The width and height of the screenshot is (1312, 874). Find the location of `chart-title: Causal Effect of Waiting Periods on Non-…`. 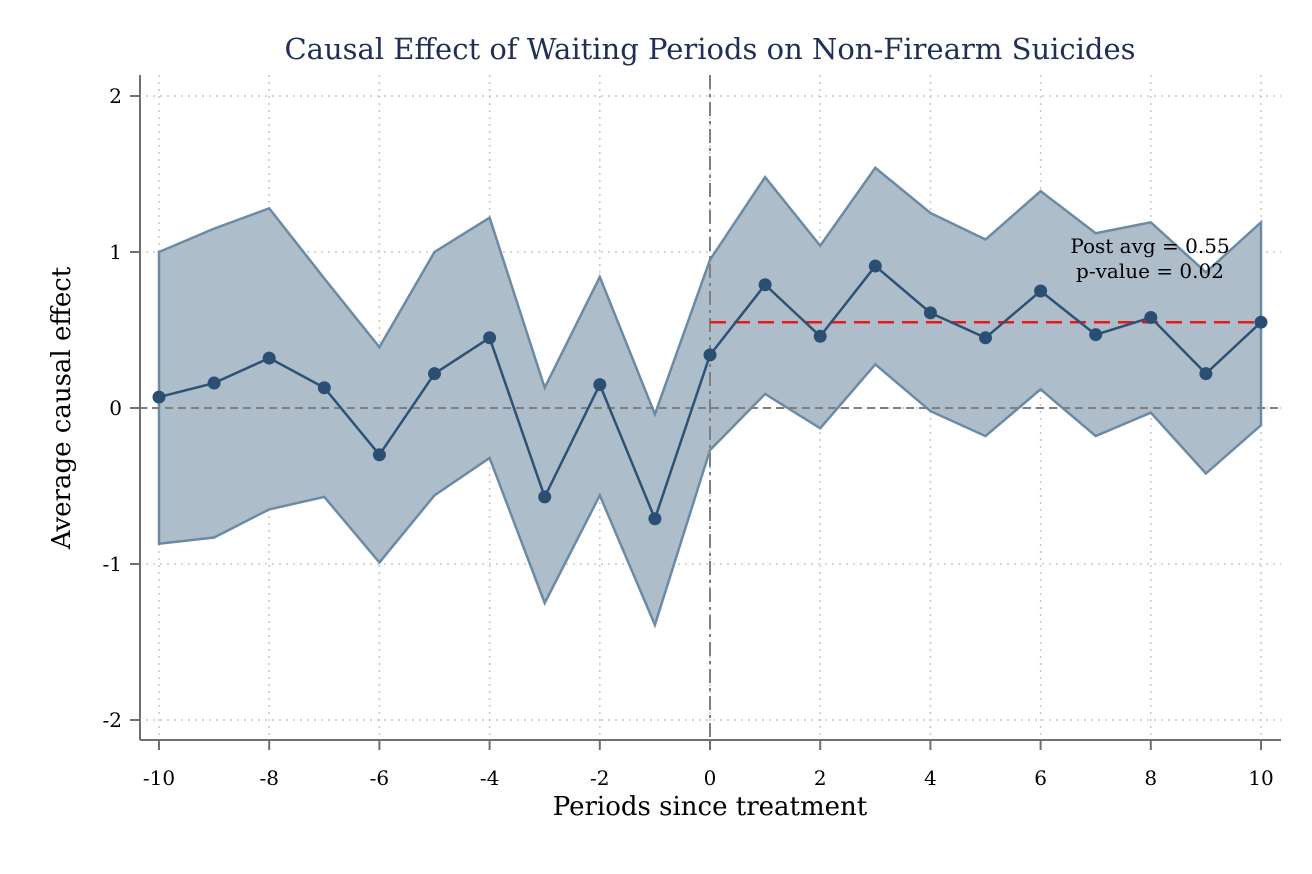

chart-title: Causal Effect of Waiting Periods on Non-… is located at coordinates (709, 49).